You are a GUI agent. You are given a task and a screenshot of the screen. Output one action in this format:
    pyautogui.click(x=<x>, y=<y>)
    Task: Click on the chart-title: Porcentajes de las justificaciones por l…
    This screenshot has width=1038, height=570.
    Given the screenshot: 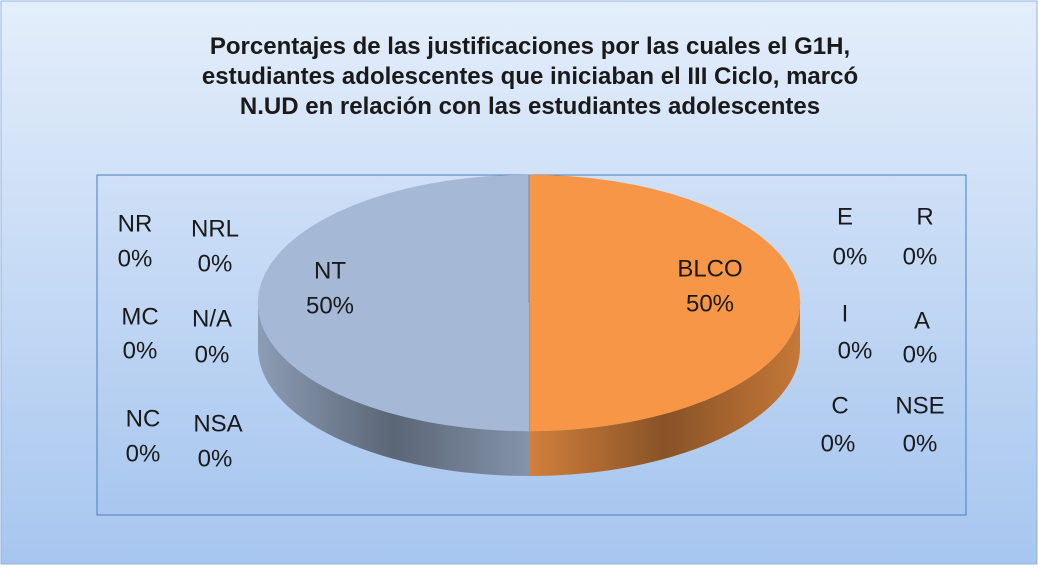 What is the action you would take?
    pyautogui.click(x=530, y=76)
    